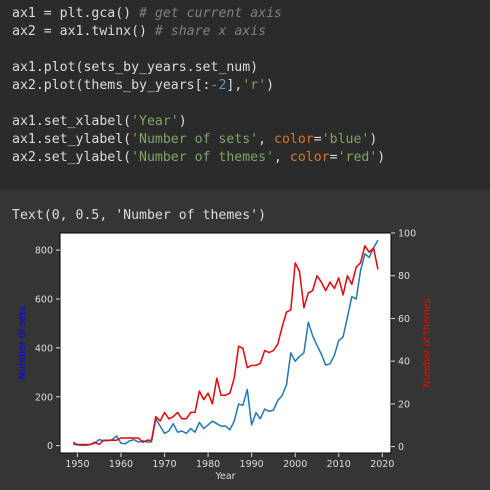 This screenshot has width=490, height=490. I want to click on x-tick-label: 1970, so click(164, 464).